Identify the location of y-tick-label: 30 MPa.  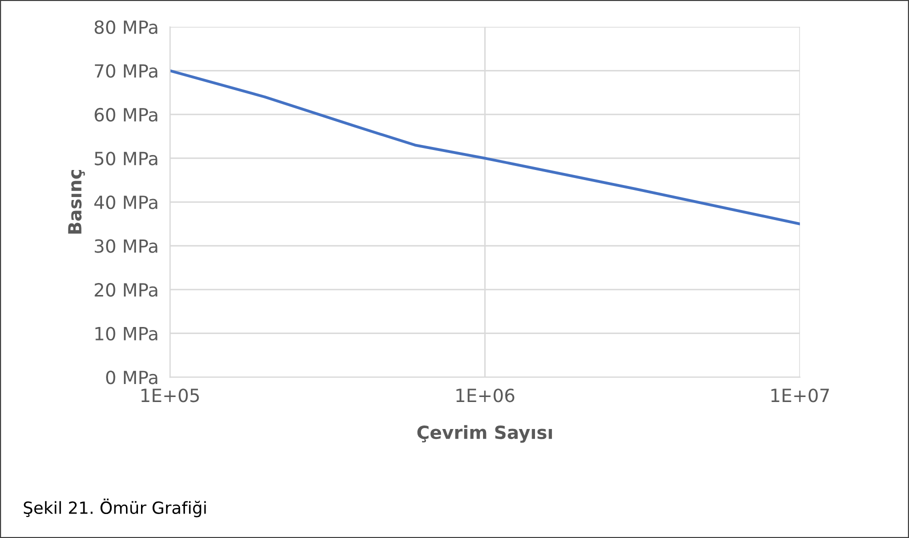
(126, 246).